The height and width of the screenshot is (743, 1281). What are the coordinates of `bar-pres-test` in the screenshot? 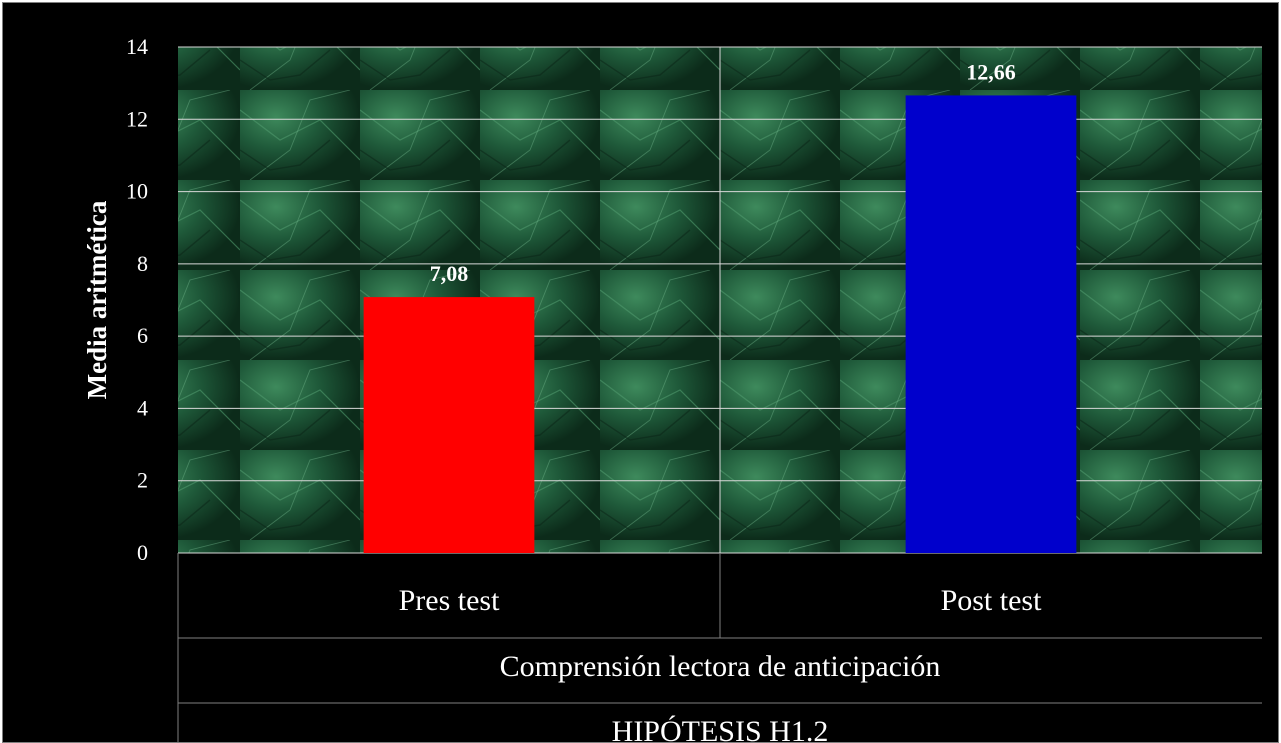 It's located at (449, 425).